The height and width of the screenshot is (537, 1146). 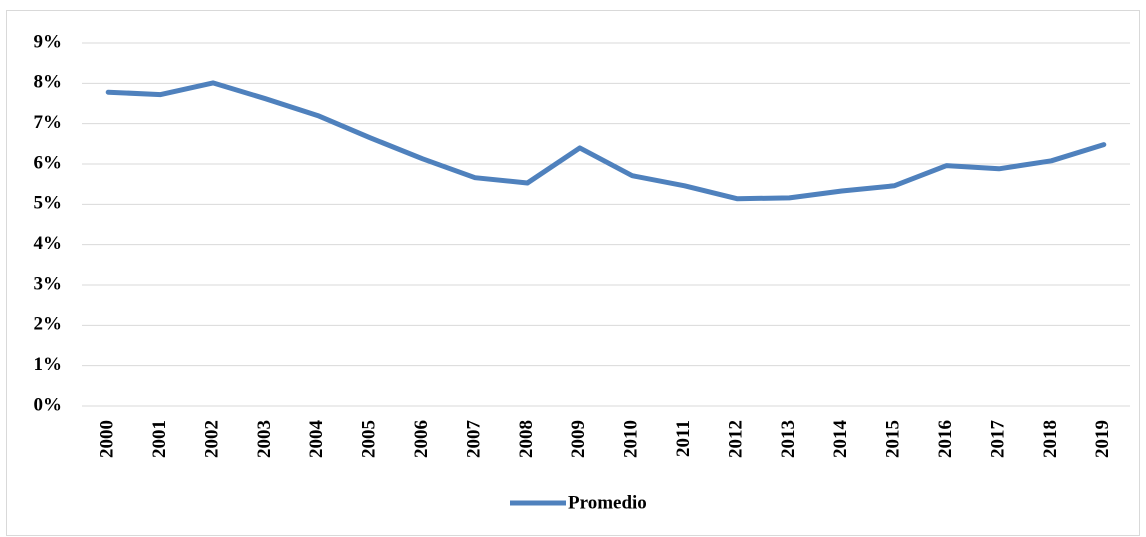 What do you see at coordinates (48, 203) in the screenshot?
I see `y-tick-label: 5%` at bounding box center [48, 203].